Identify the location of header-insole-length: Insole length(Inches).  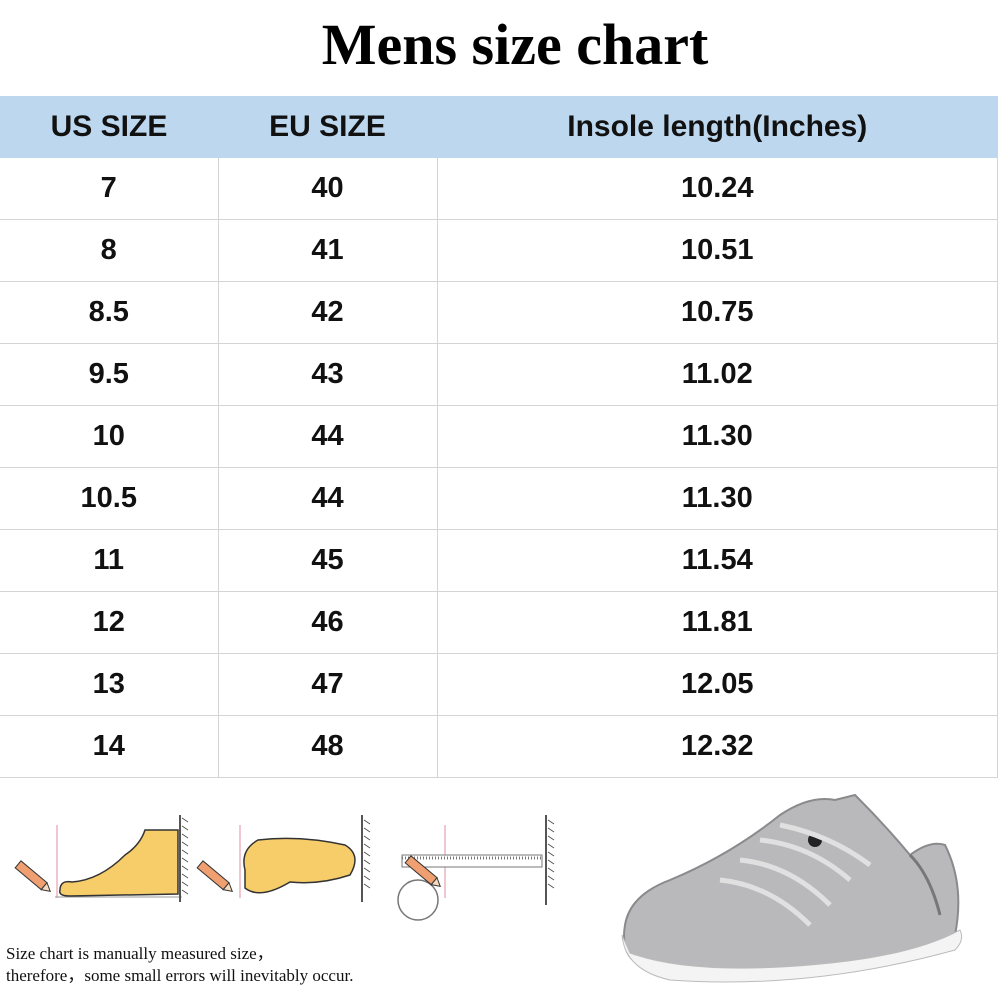
(717, 127).